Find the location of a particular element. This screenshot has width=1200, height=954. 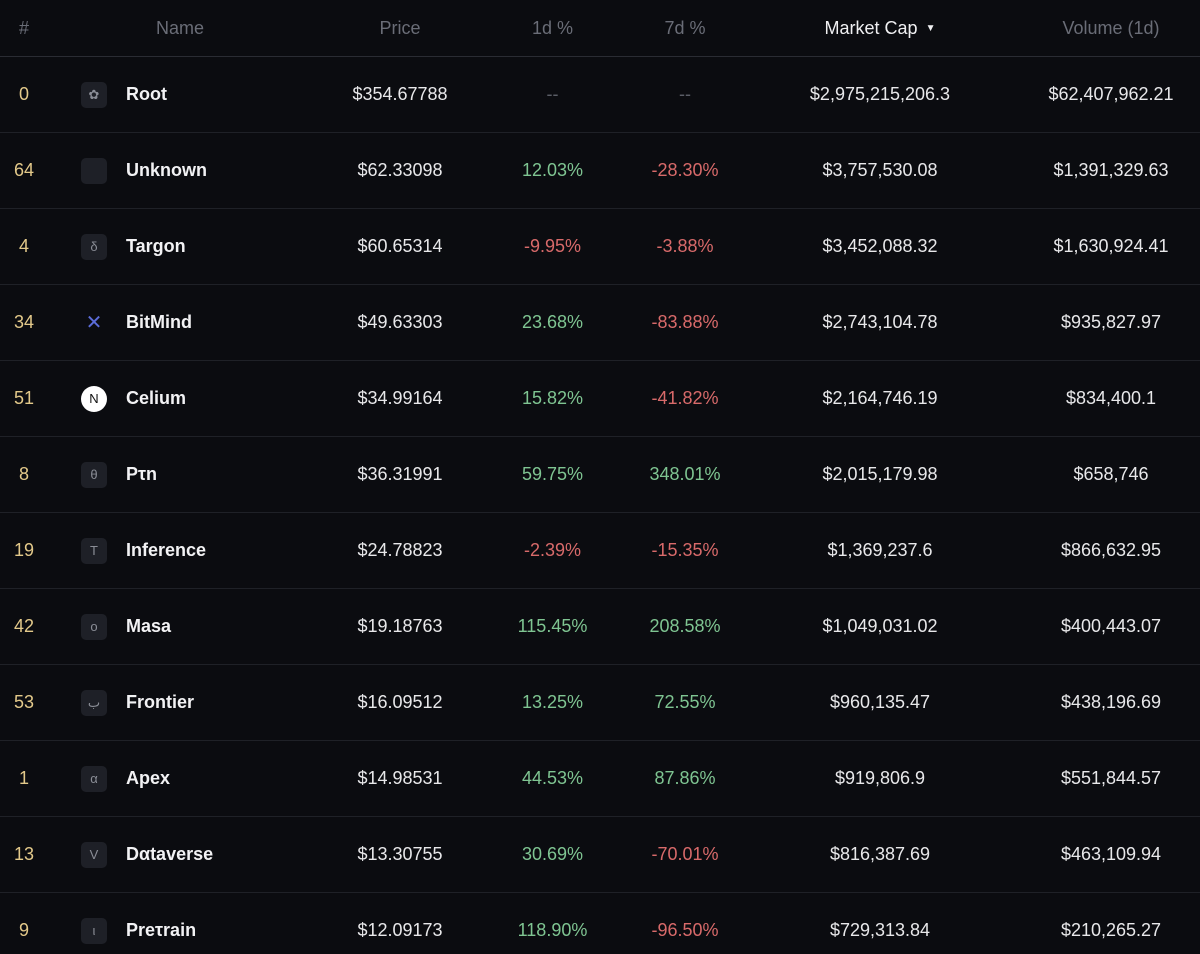

subnet-name: Inference is located at coordinates (166, 550).